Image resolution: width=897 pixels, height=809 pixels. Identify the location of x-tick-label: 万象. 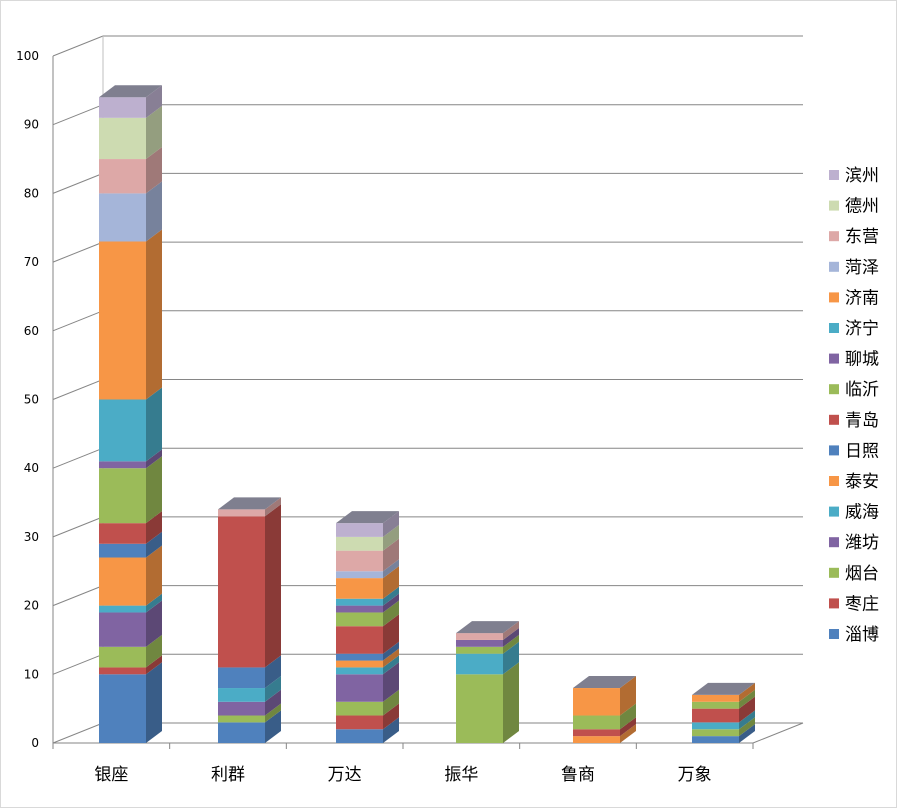
(695, 775).